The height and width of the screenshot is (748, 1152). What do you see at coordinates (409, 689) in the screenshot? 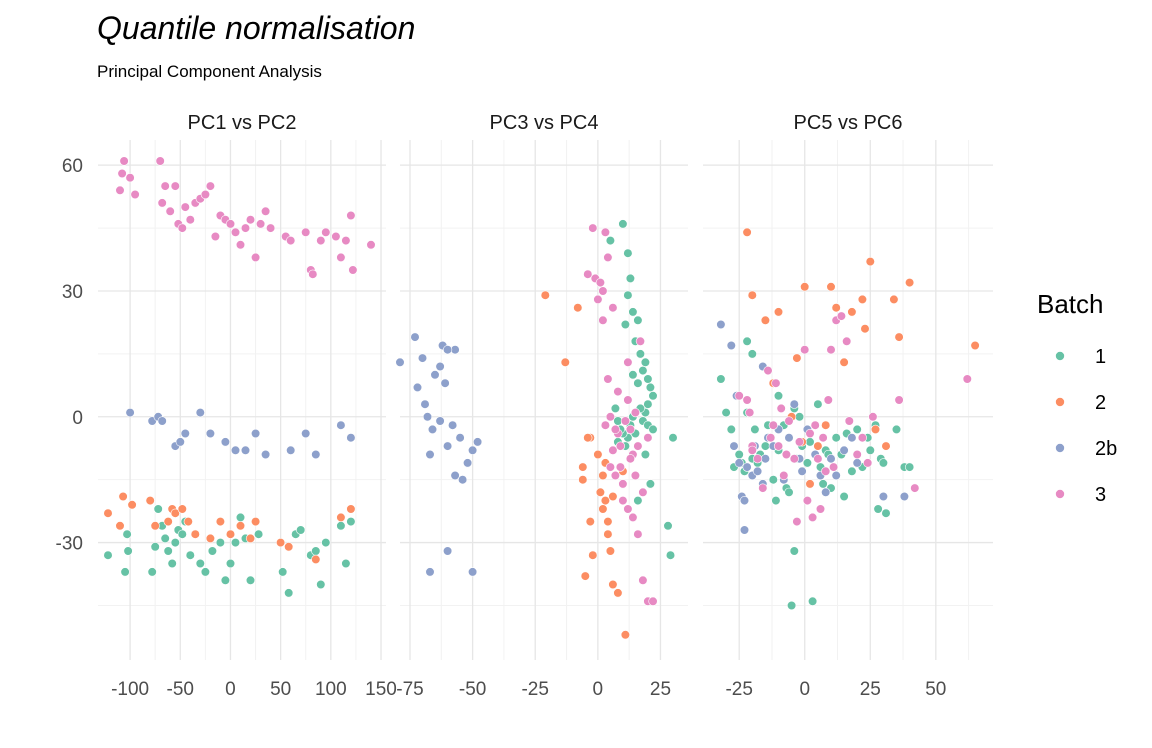
I see `x-tick-label: -75` at bounding box center [409, 689].